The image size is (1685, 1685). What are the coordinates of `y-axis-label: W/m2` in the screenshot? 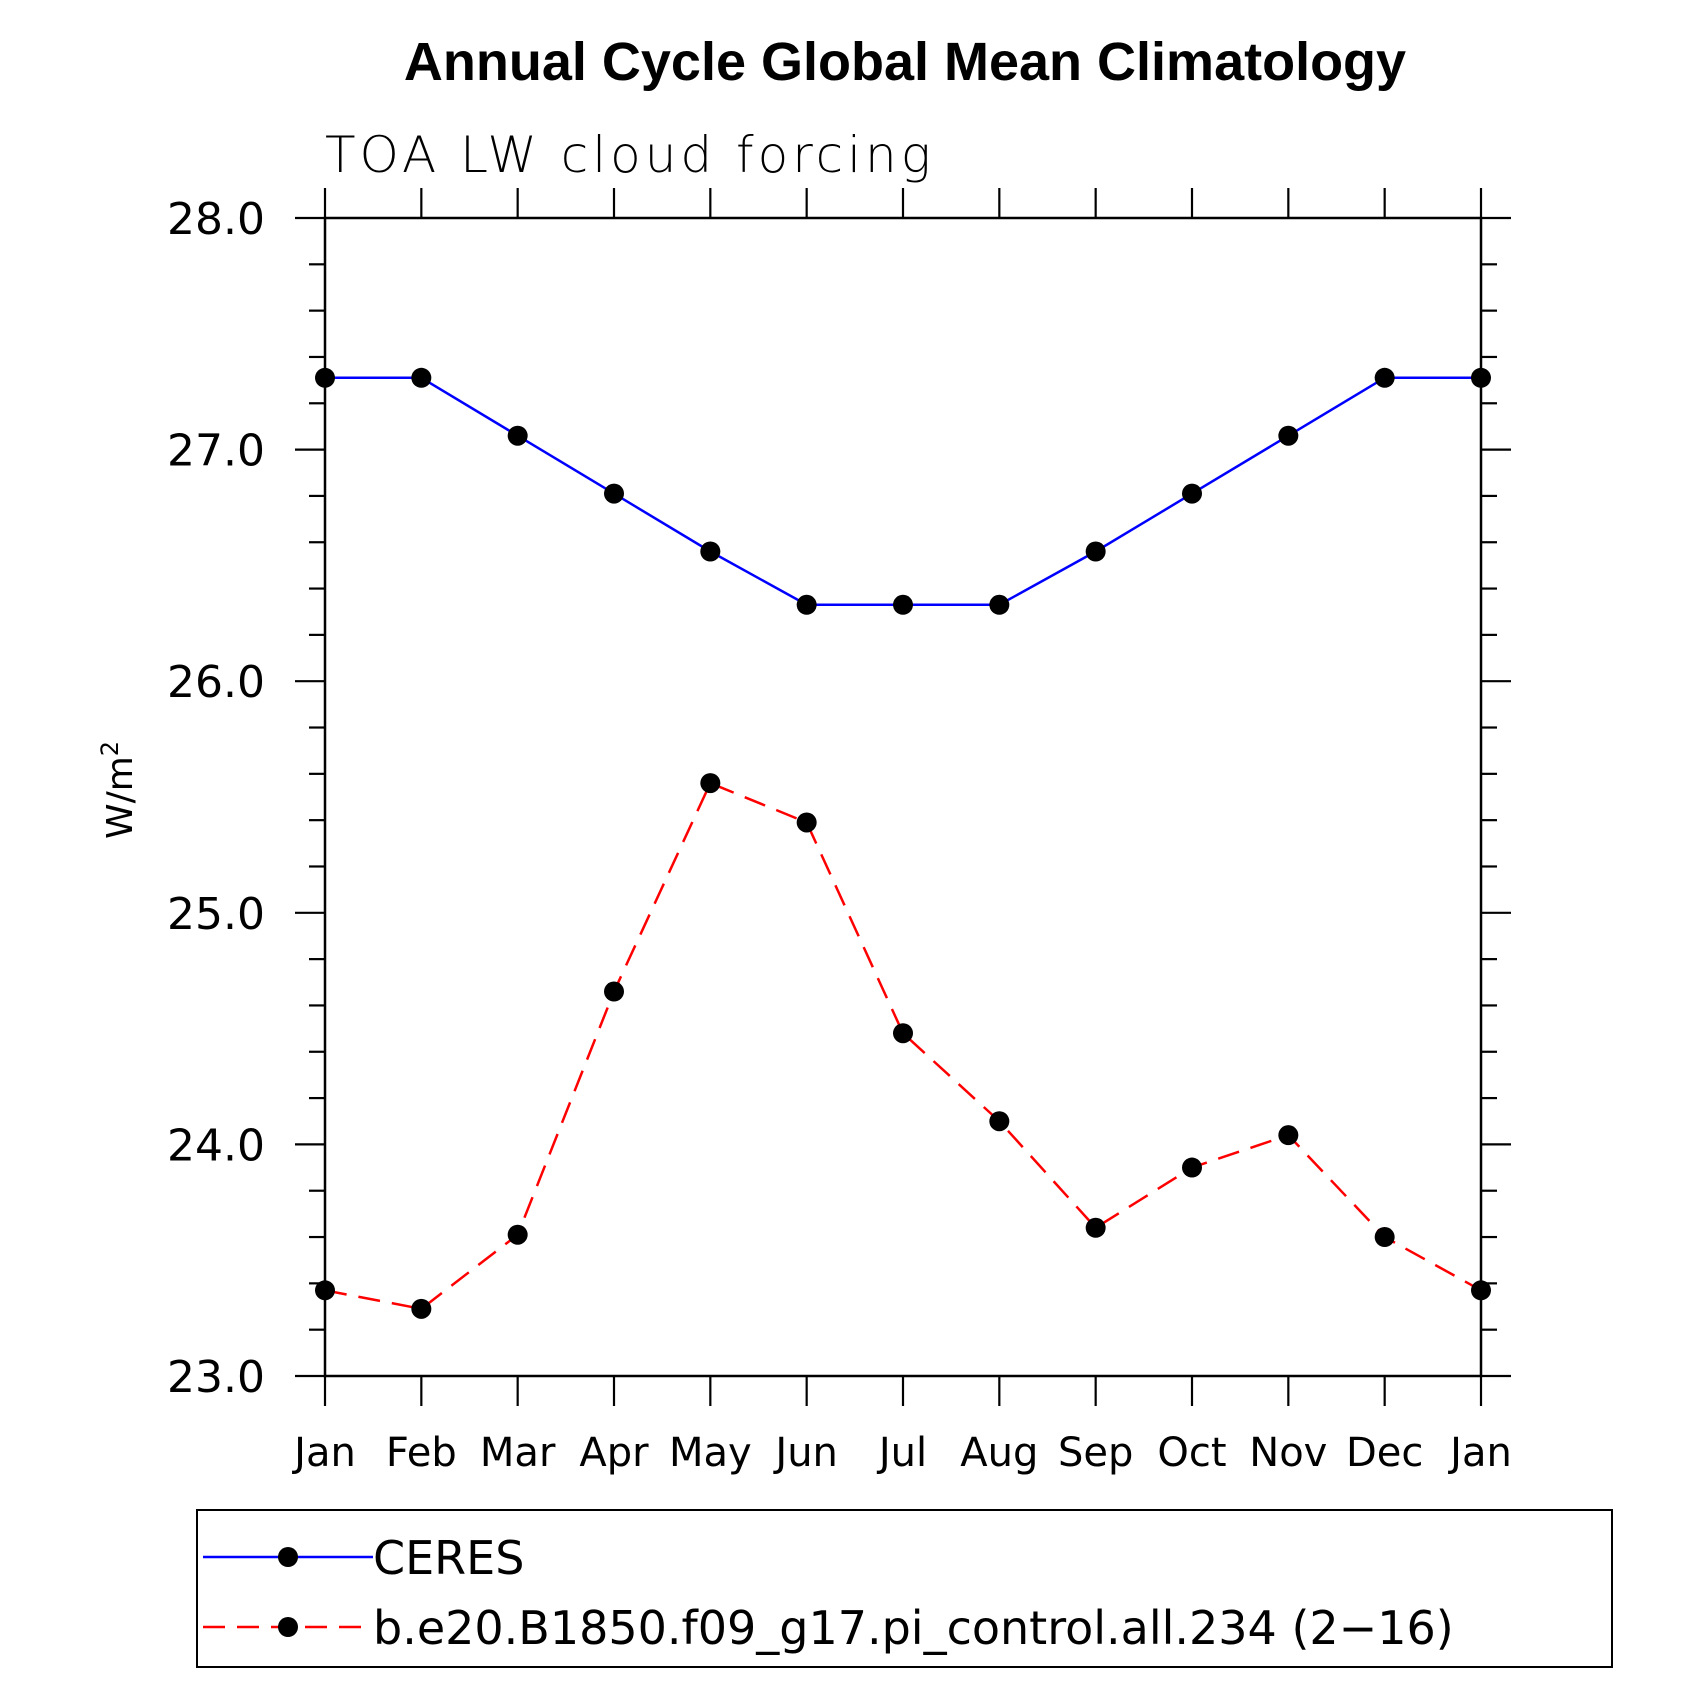 It's located at (118, 790).